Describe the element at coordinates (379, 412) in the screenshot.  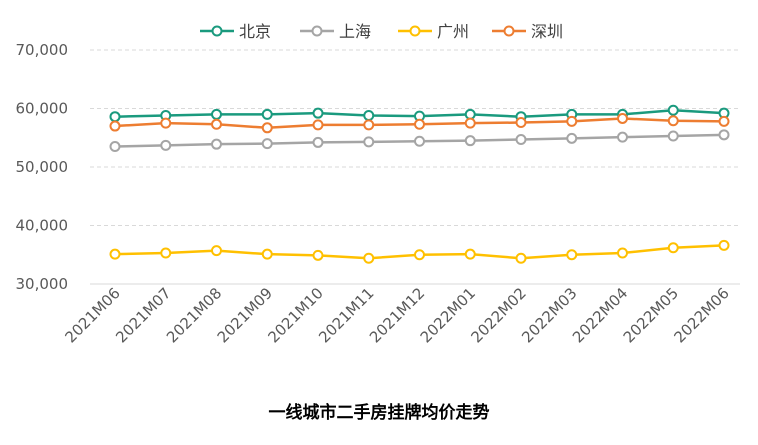
I see `chart-title: 一线城市二手房挂牌均价走势` at that location.